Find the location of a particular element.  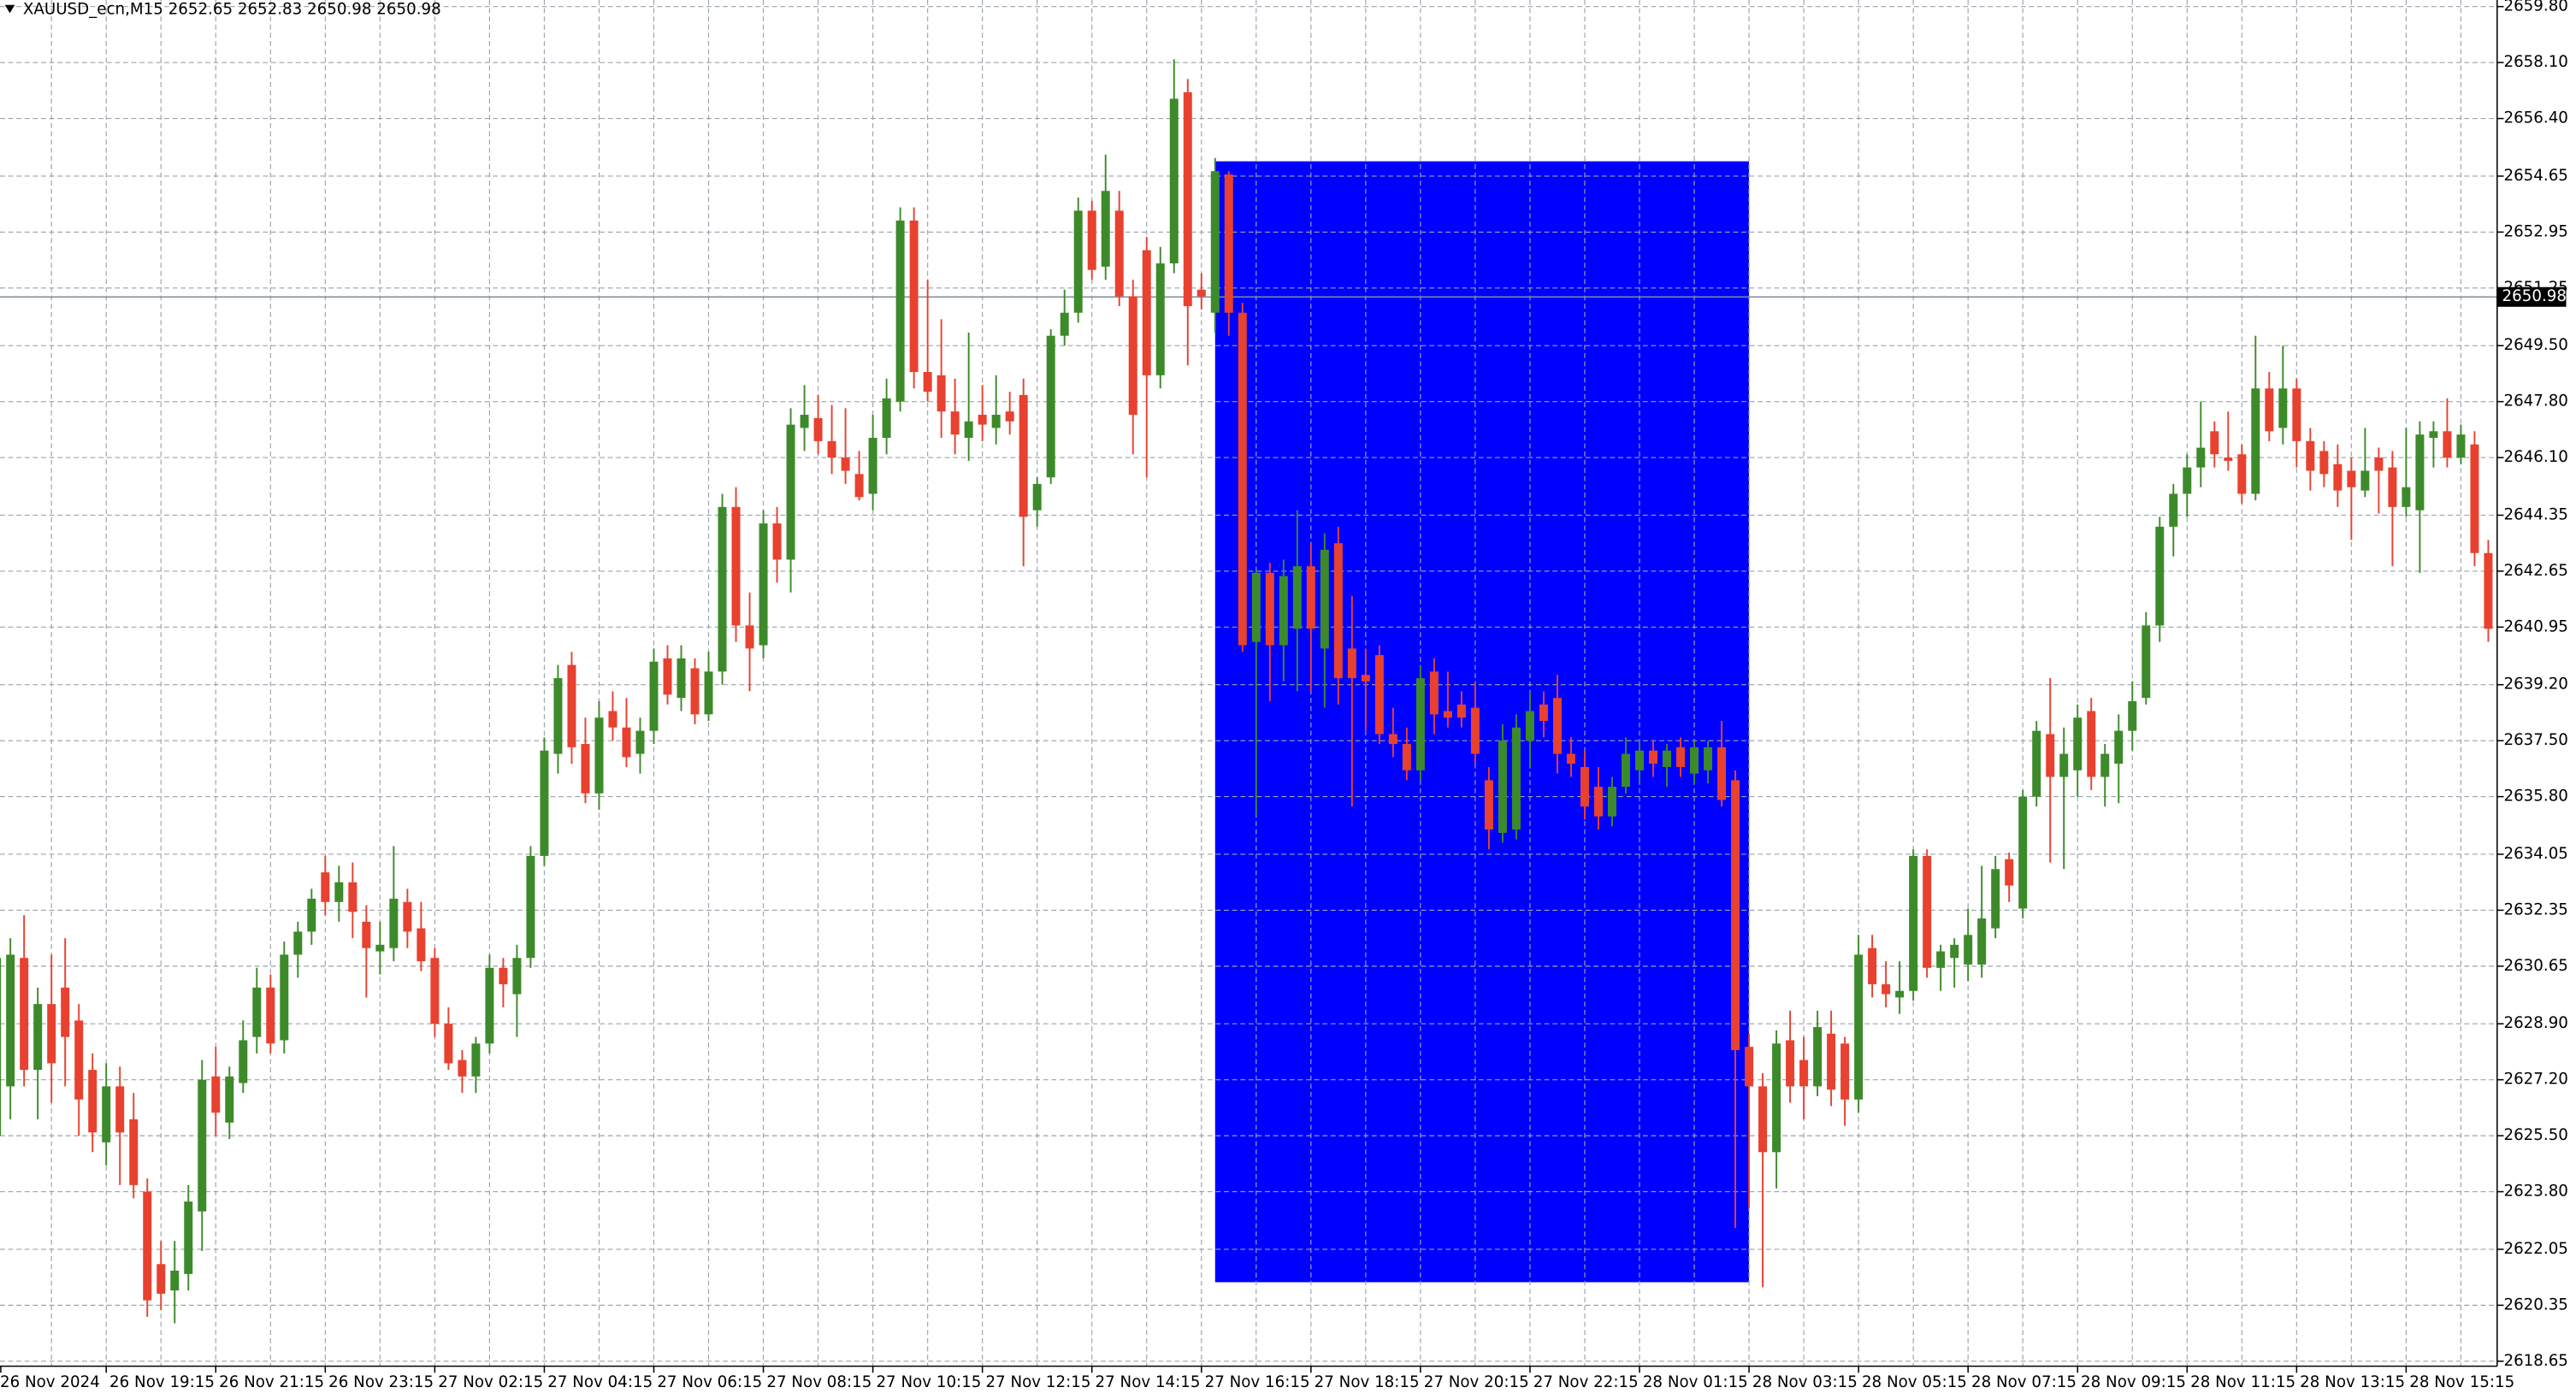

y-tick-label: 2625.50 is located at coordinates (2535, 1135).